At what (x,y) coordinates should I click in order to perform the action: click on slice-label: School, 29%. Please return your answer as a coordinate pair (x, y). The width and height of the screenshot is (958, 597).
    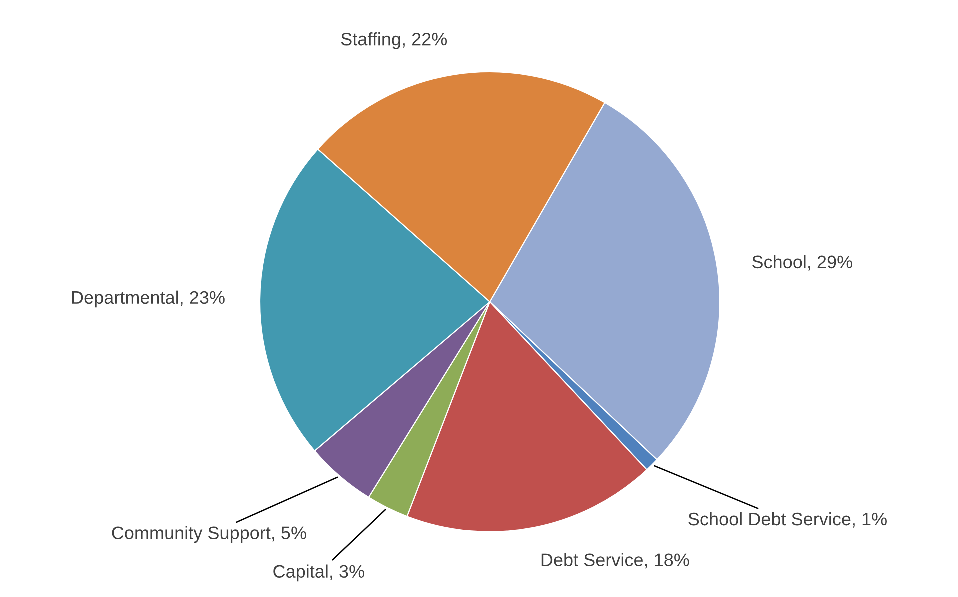
    Looking at the image, I should click on (802, 263).